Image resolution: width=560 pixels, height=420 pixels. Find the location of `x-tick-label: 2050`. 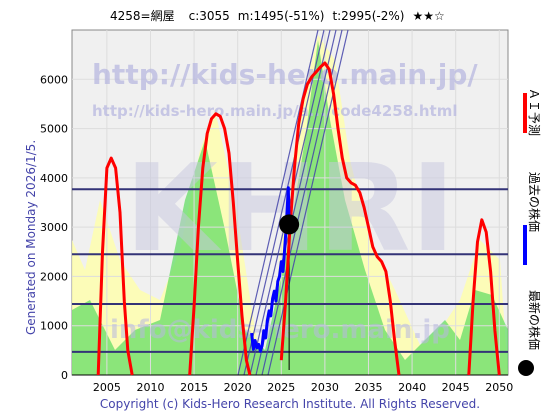

x-tick-label: 2050 is located at coordinates (499, 387).